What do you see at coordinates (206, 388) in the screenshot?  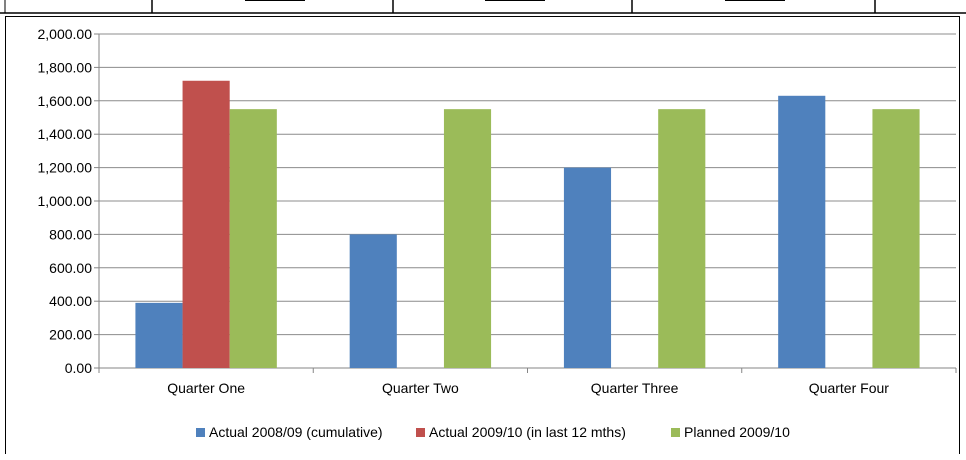 I see `x-tick-label: Quarter One` at bounding box center [206, 388].